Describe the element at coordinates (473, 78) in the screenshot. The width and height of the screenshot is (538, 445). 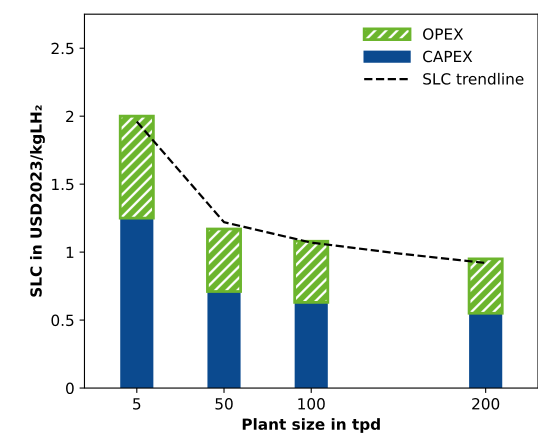
I see `legend-label: SLC trendline` at that location.